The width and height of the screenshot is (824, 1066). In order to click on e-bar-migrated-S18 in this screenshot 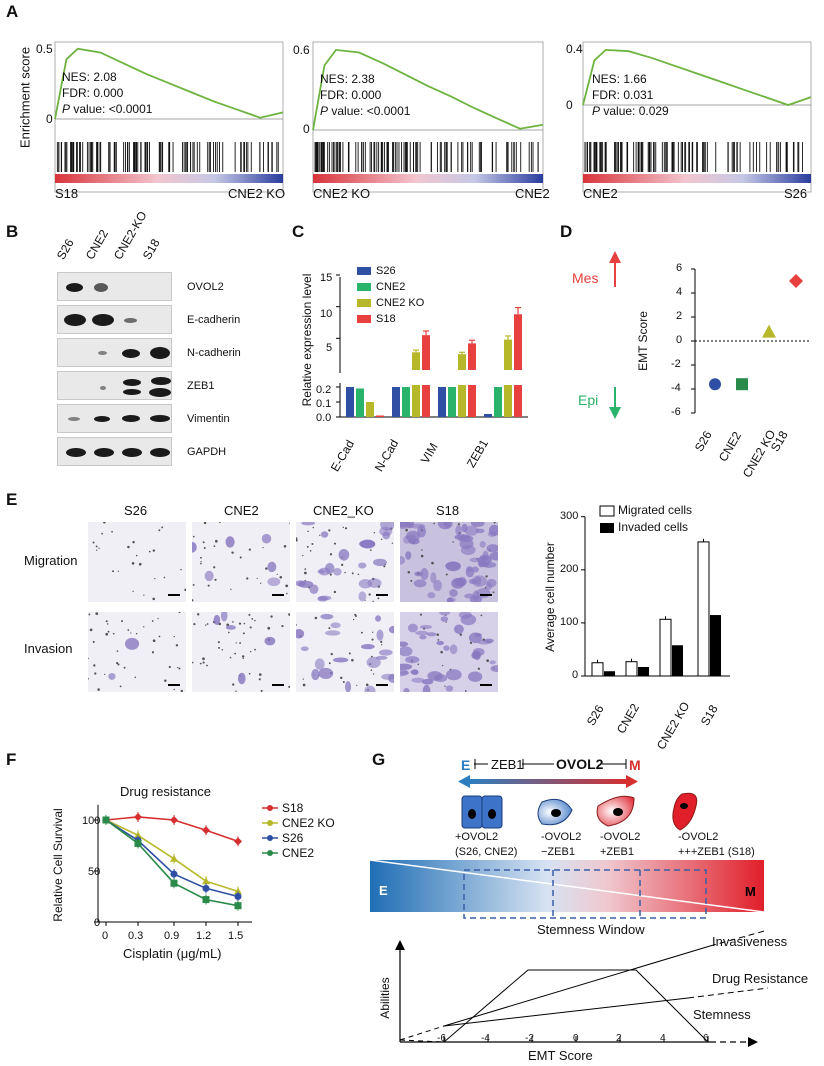, I will do `click(703, 609)`.